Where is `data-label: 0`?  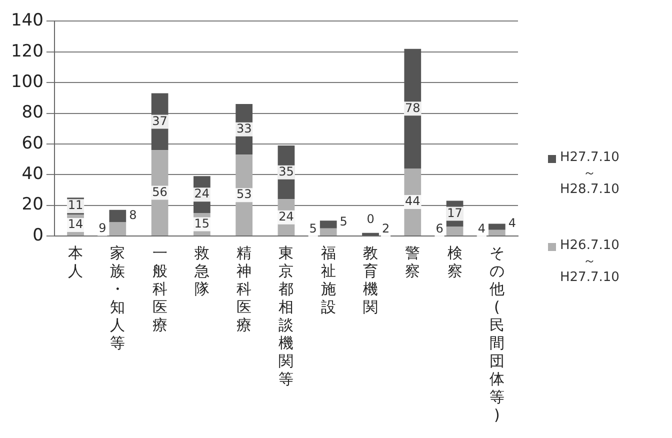 data-label: 0 is located at coordinates (370, 219).